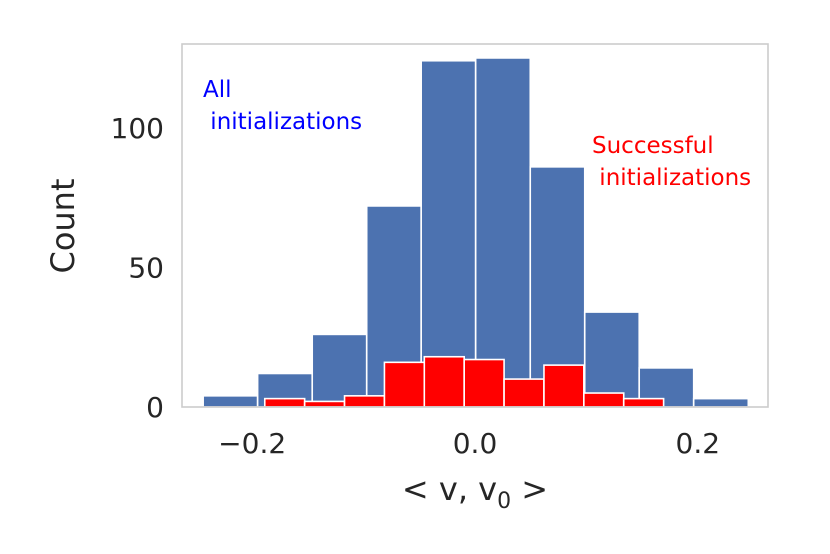  I want to click on x-tick-label-1: −0.2, so click(252, 443).